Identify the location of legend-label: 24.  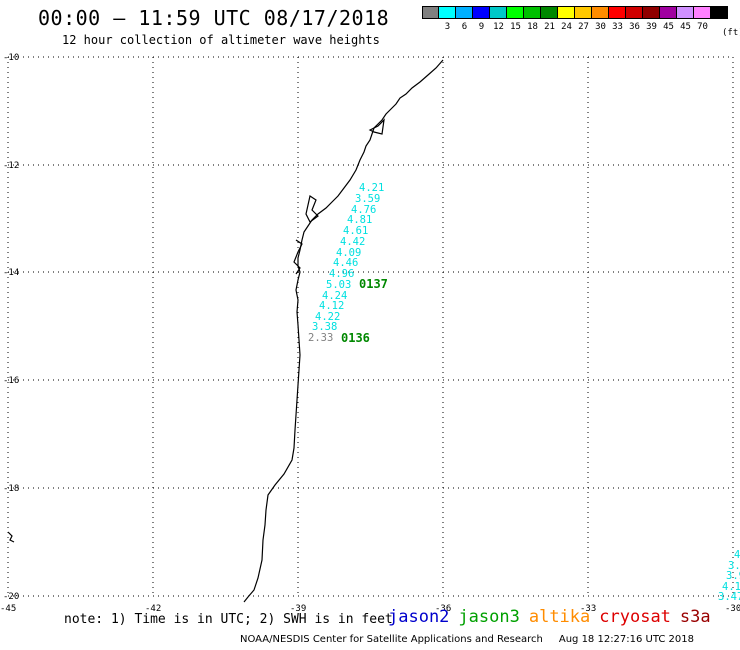
(566, 27).